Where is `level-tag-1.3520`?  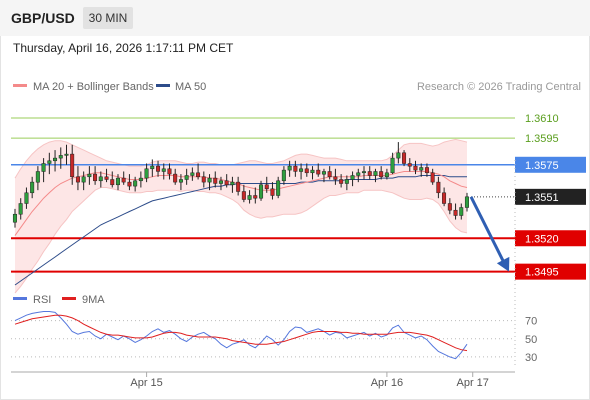
level-tag-1.3520 is located at coordinates (550, 238).